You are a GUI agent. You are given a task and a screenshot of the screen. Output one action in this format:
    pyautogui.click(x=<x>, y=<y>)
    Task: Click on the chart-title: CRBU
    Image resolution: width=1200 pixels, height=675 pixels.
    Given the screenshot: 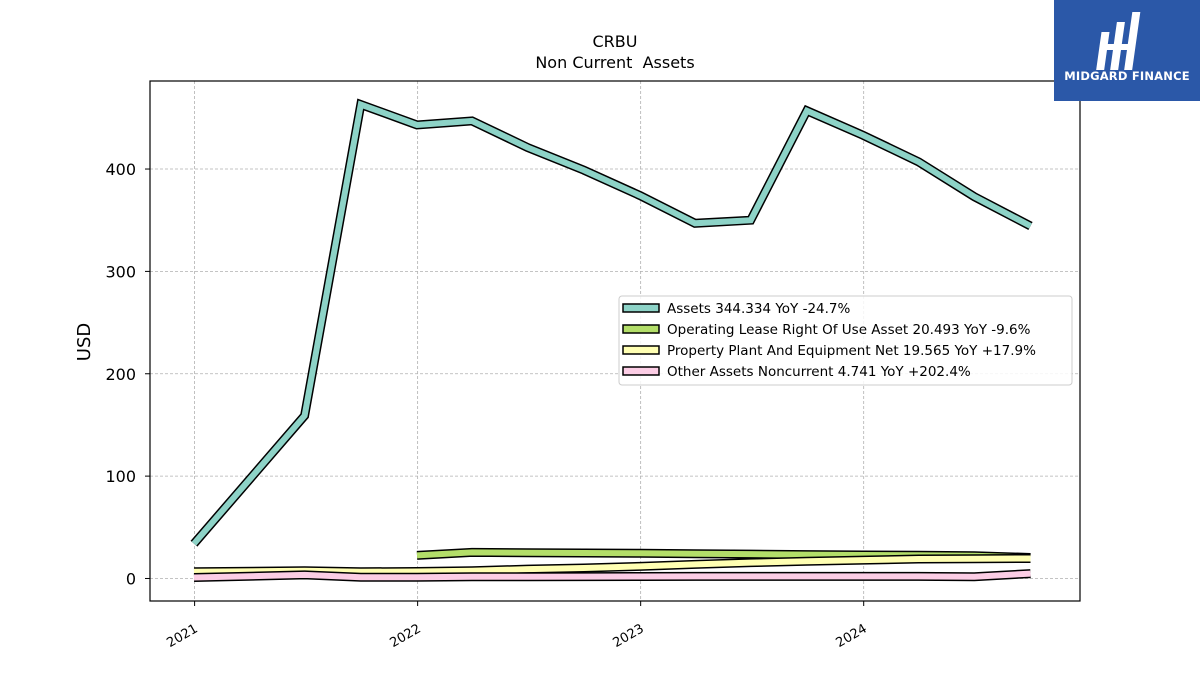 What is the action you would take?
    pyautogui.click(x=615, y=41)
    